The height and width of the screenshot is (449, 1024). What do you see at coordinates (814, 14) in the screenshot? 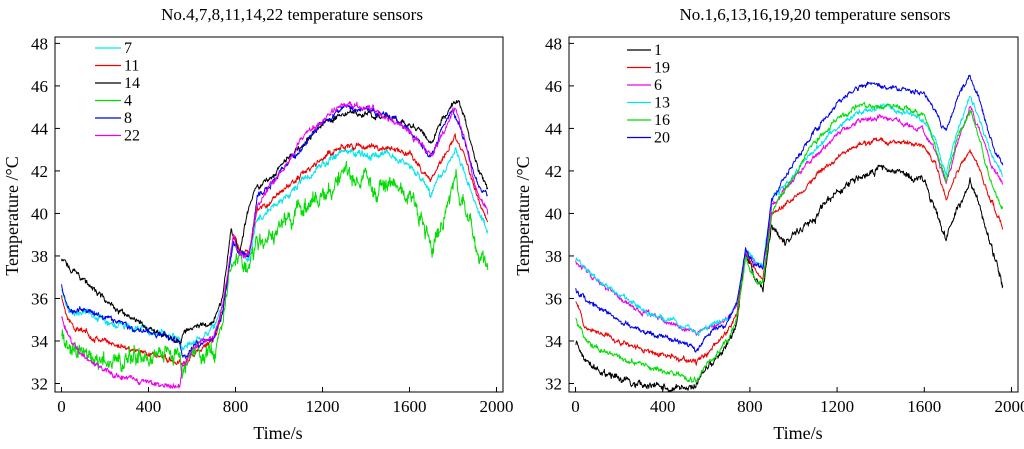
I see `chart-title: No.1,6,13,16,19,20 temperature sensors` at bounding box center [814, 14].